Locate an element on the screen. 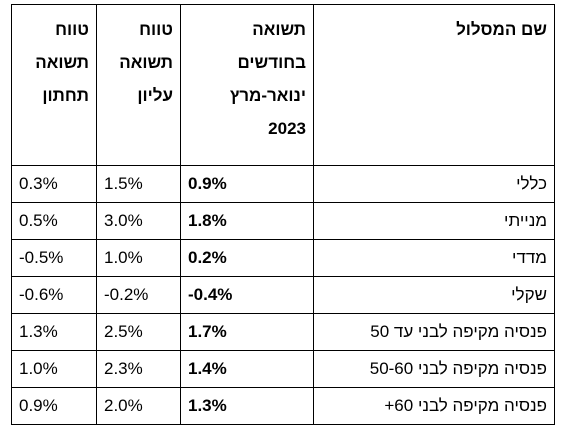  header-lower-line1: טווח is located at coordinates (72, 29).